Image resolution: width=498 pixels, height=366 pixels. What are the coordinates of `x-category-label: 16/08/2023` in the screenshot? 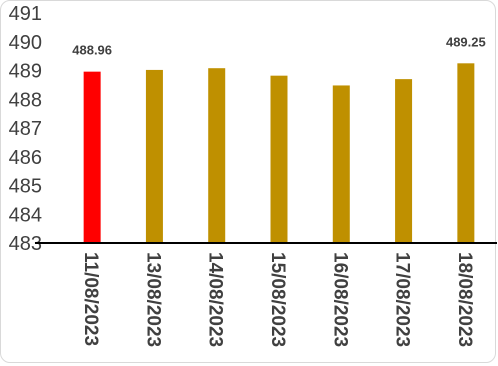 It's located at (339, 299).